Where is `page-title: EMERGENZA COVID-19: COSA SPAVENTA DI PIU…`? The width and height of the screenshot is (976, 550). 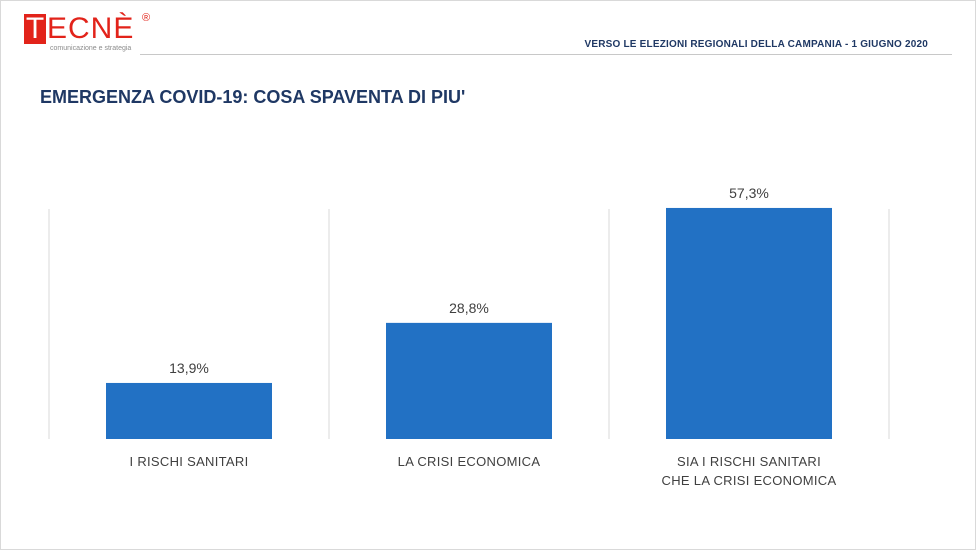 page-title: EMERGENZA COVID-19: COSA SPAVENTA DI PIU… is located at coordinates (253, 97).